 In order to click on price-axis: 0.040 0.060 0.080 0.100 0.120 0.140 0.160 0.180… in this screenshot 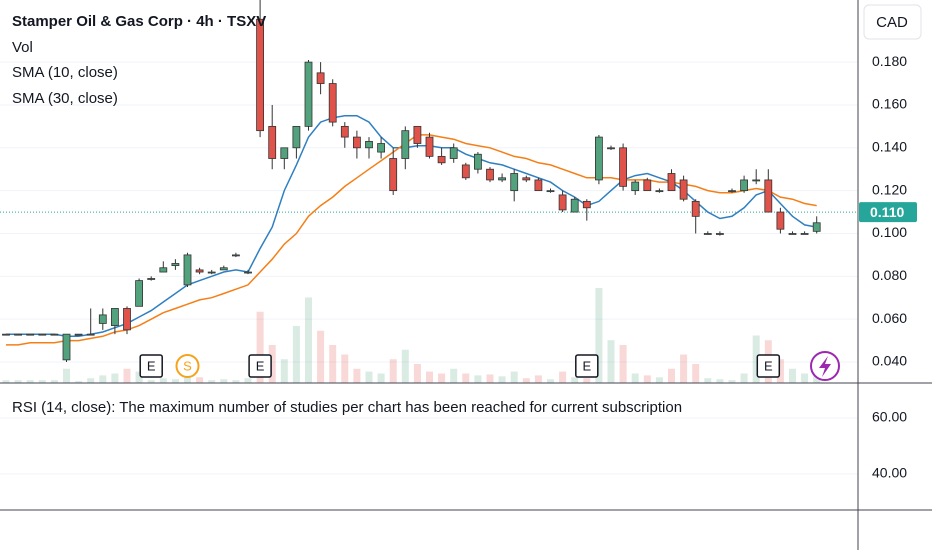, I will do `click(888, 267)`.